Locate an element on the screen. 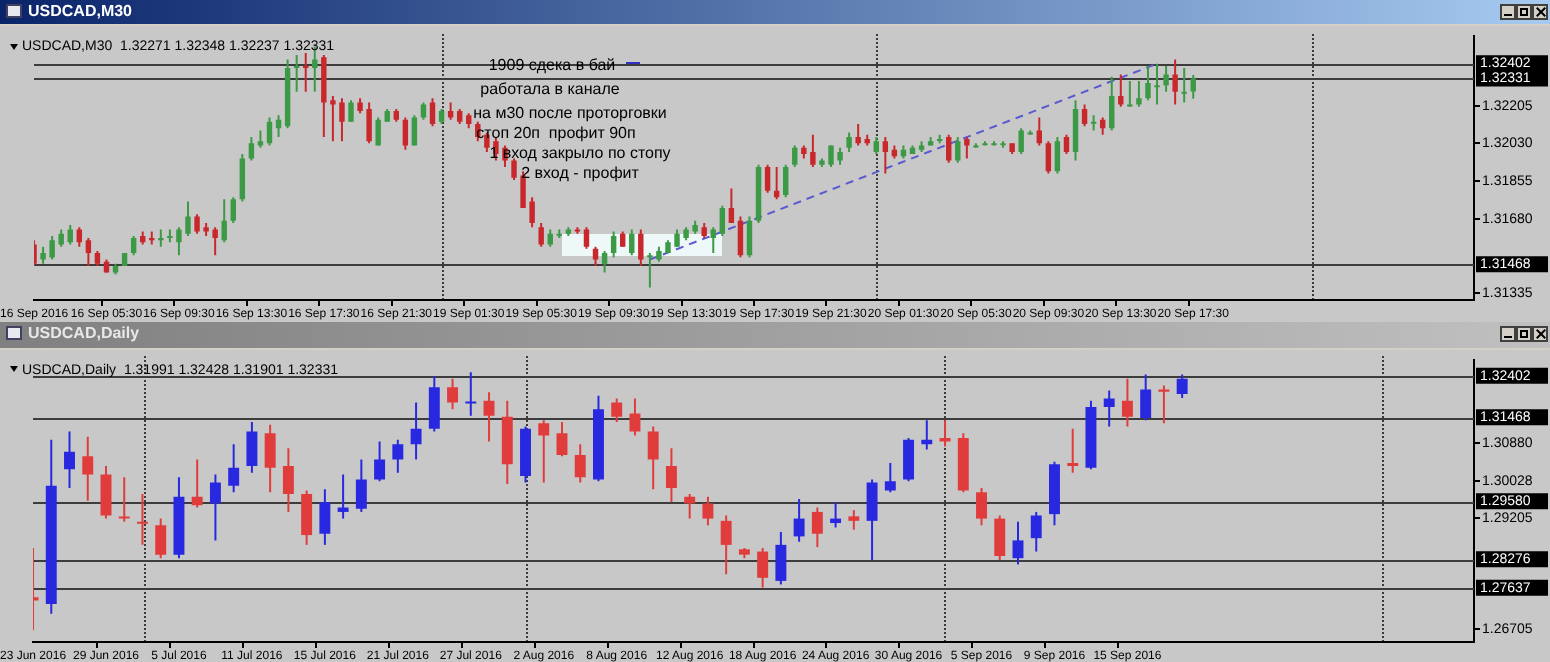 This screenshot has height=662, width=1550. chart-title: USDCAD,M30 is located at coordinates (80, 12).